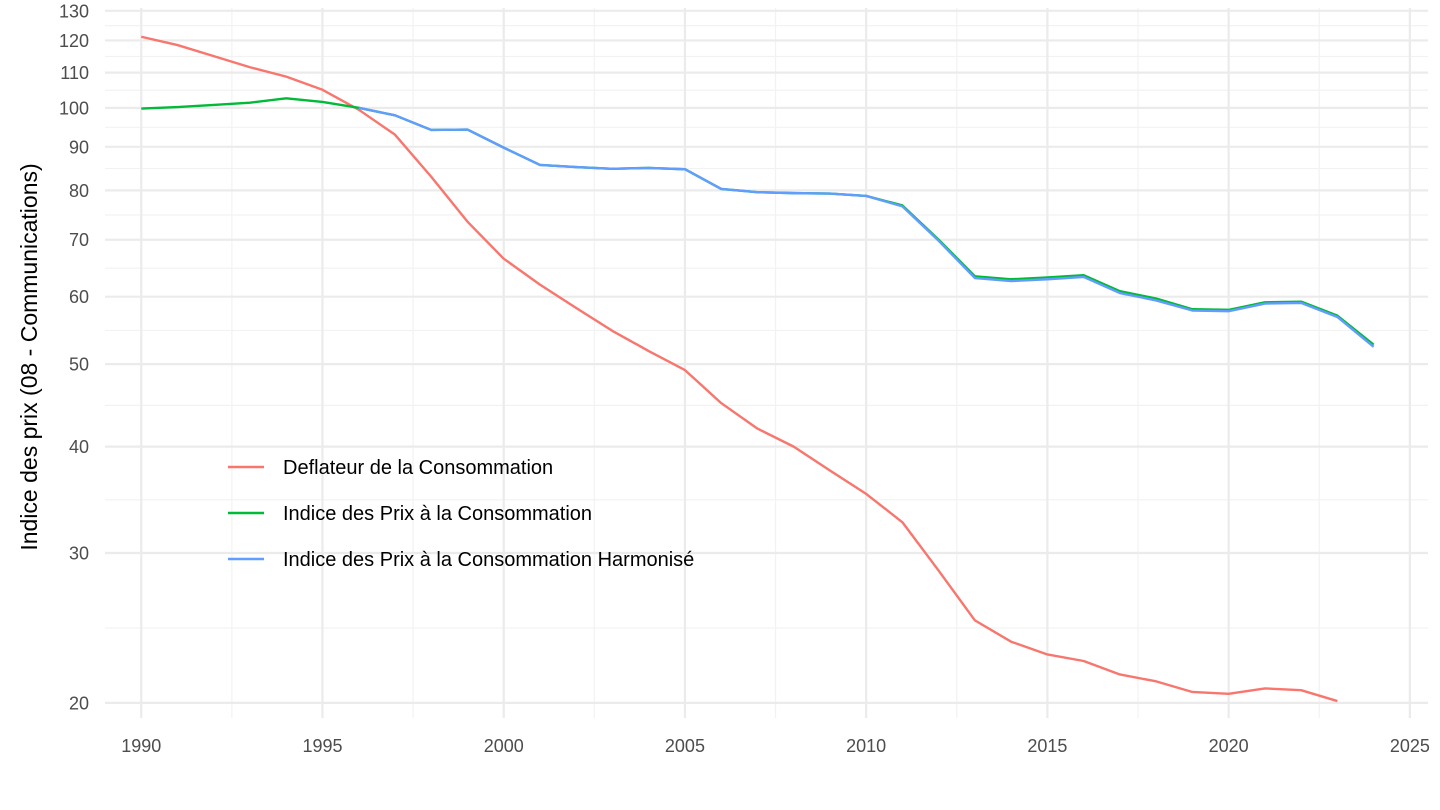  I want to click on legend-label: Indice des Prix à la Consommation, so click(437, 514).